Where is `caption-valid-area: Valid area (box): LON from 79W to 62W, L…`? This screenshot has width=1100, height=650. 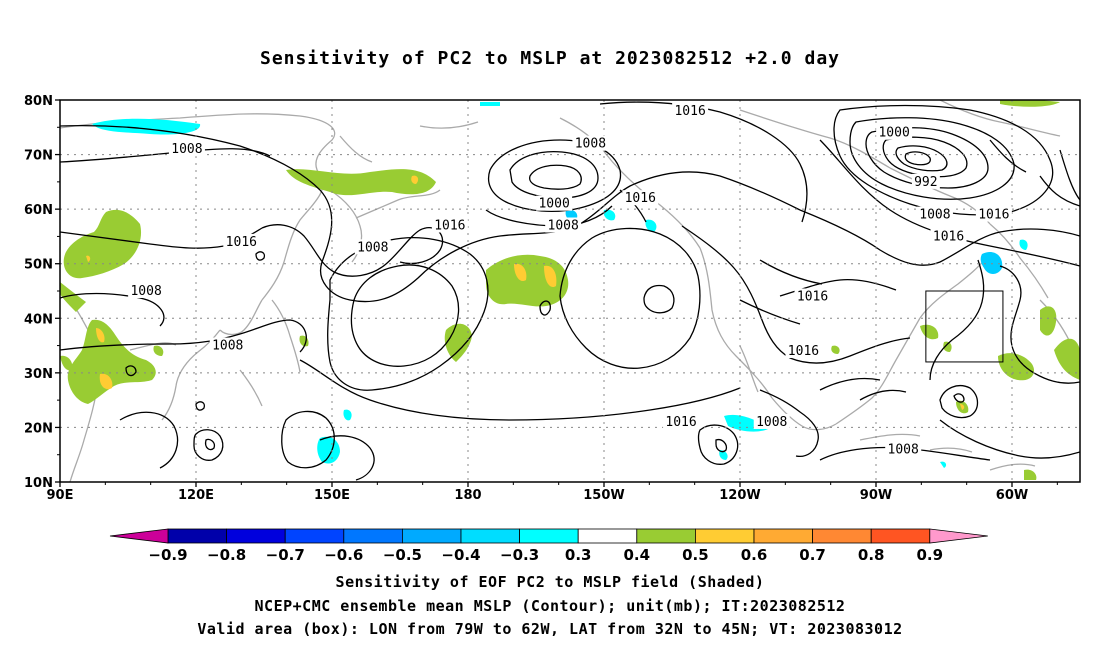
caption-valid-area: Valid area (box): LON from 79W to 62W, L… is located at coordinates (550, 629).